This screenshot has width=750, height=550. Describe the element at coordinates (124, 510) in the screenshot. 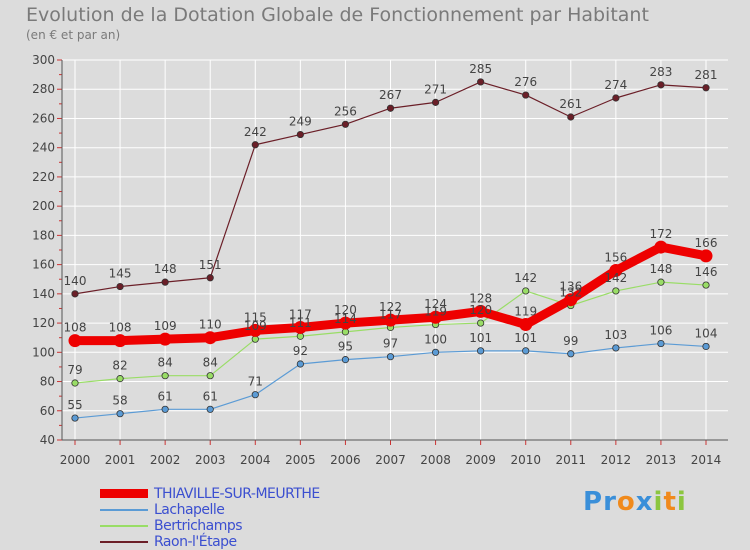

I see `legend-swatch-lachapelle` at that location.